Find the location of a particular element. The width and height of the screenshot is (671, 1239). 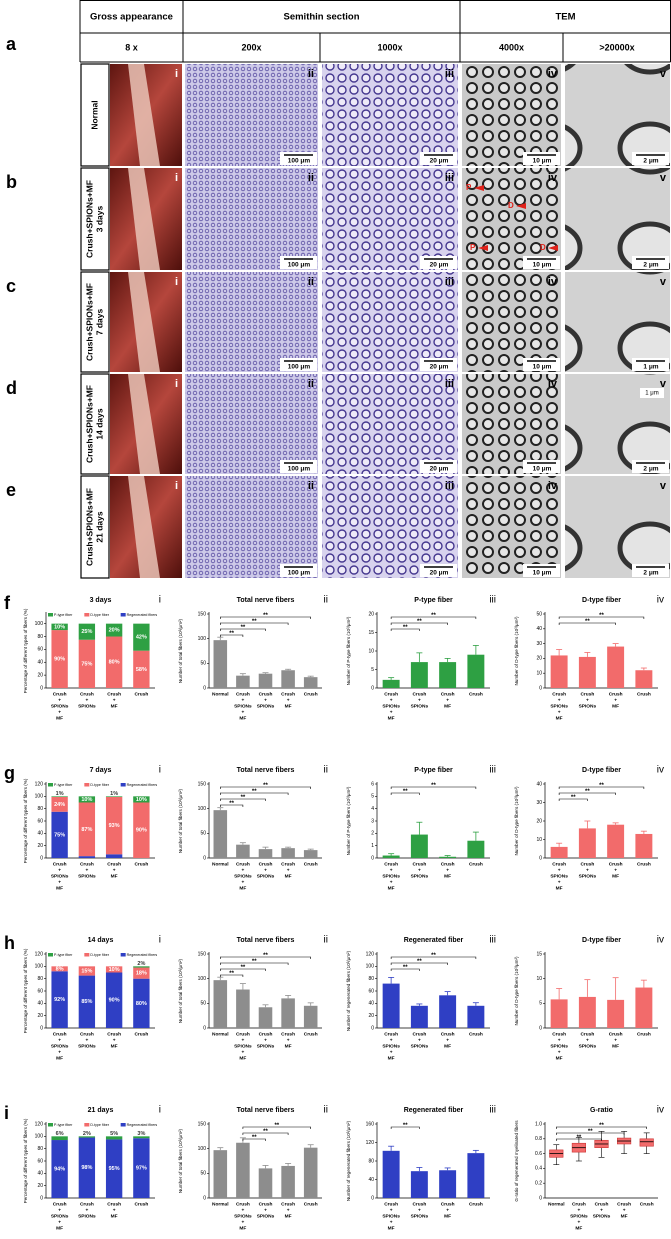

data-label: 42% is located at coordinates (141, 638).